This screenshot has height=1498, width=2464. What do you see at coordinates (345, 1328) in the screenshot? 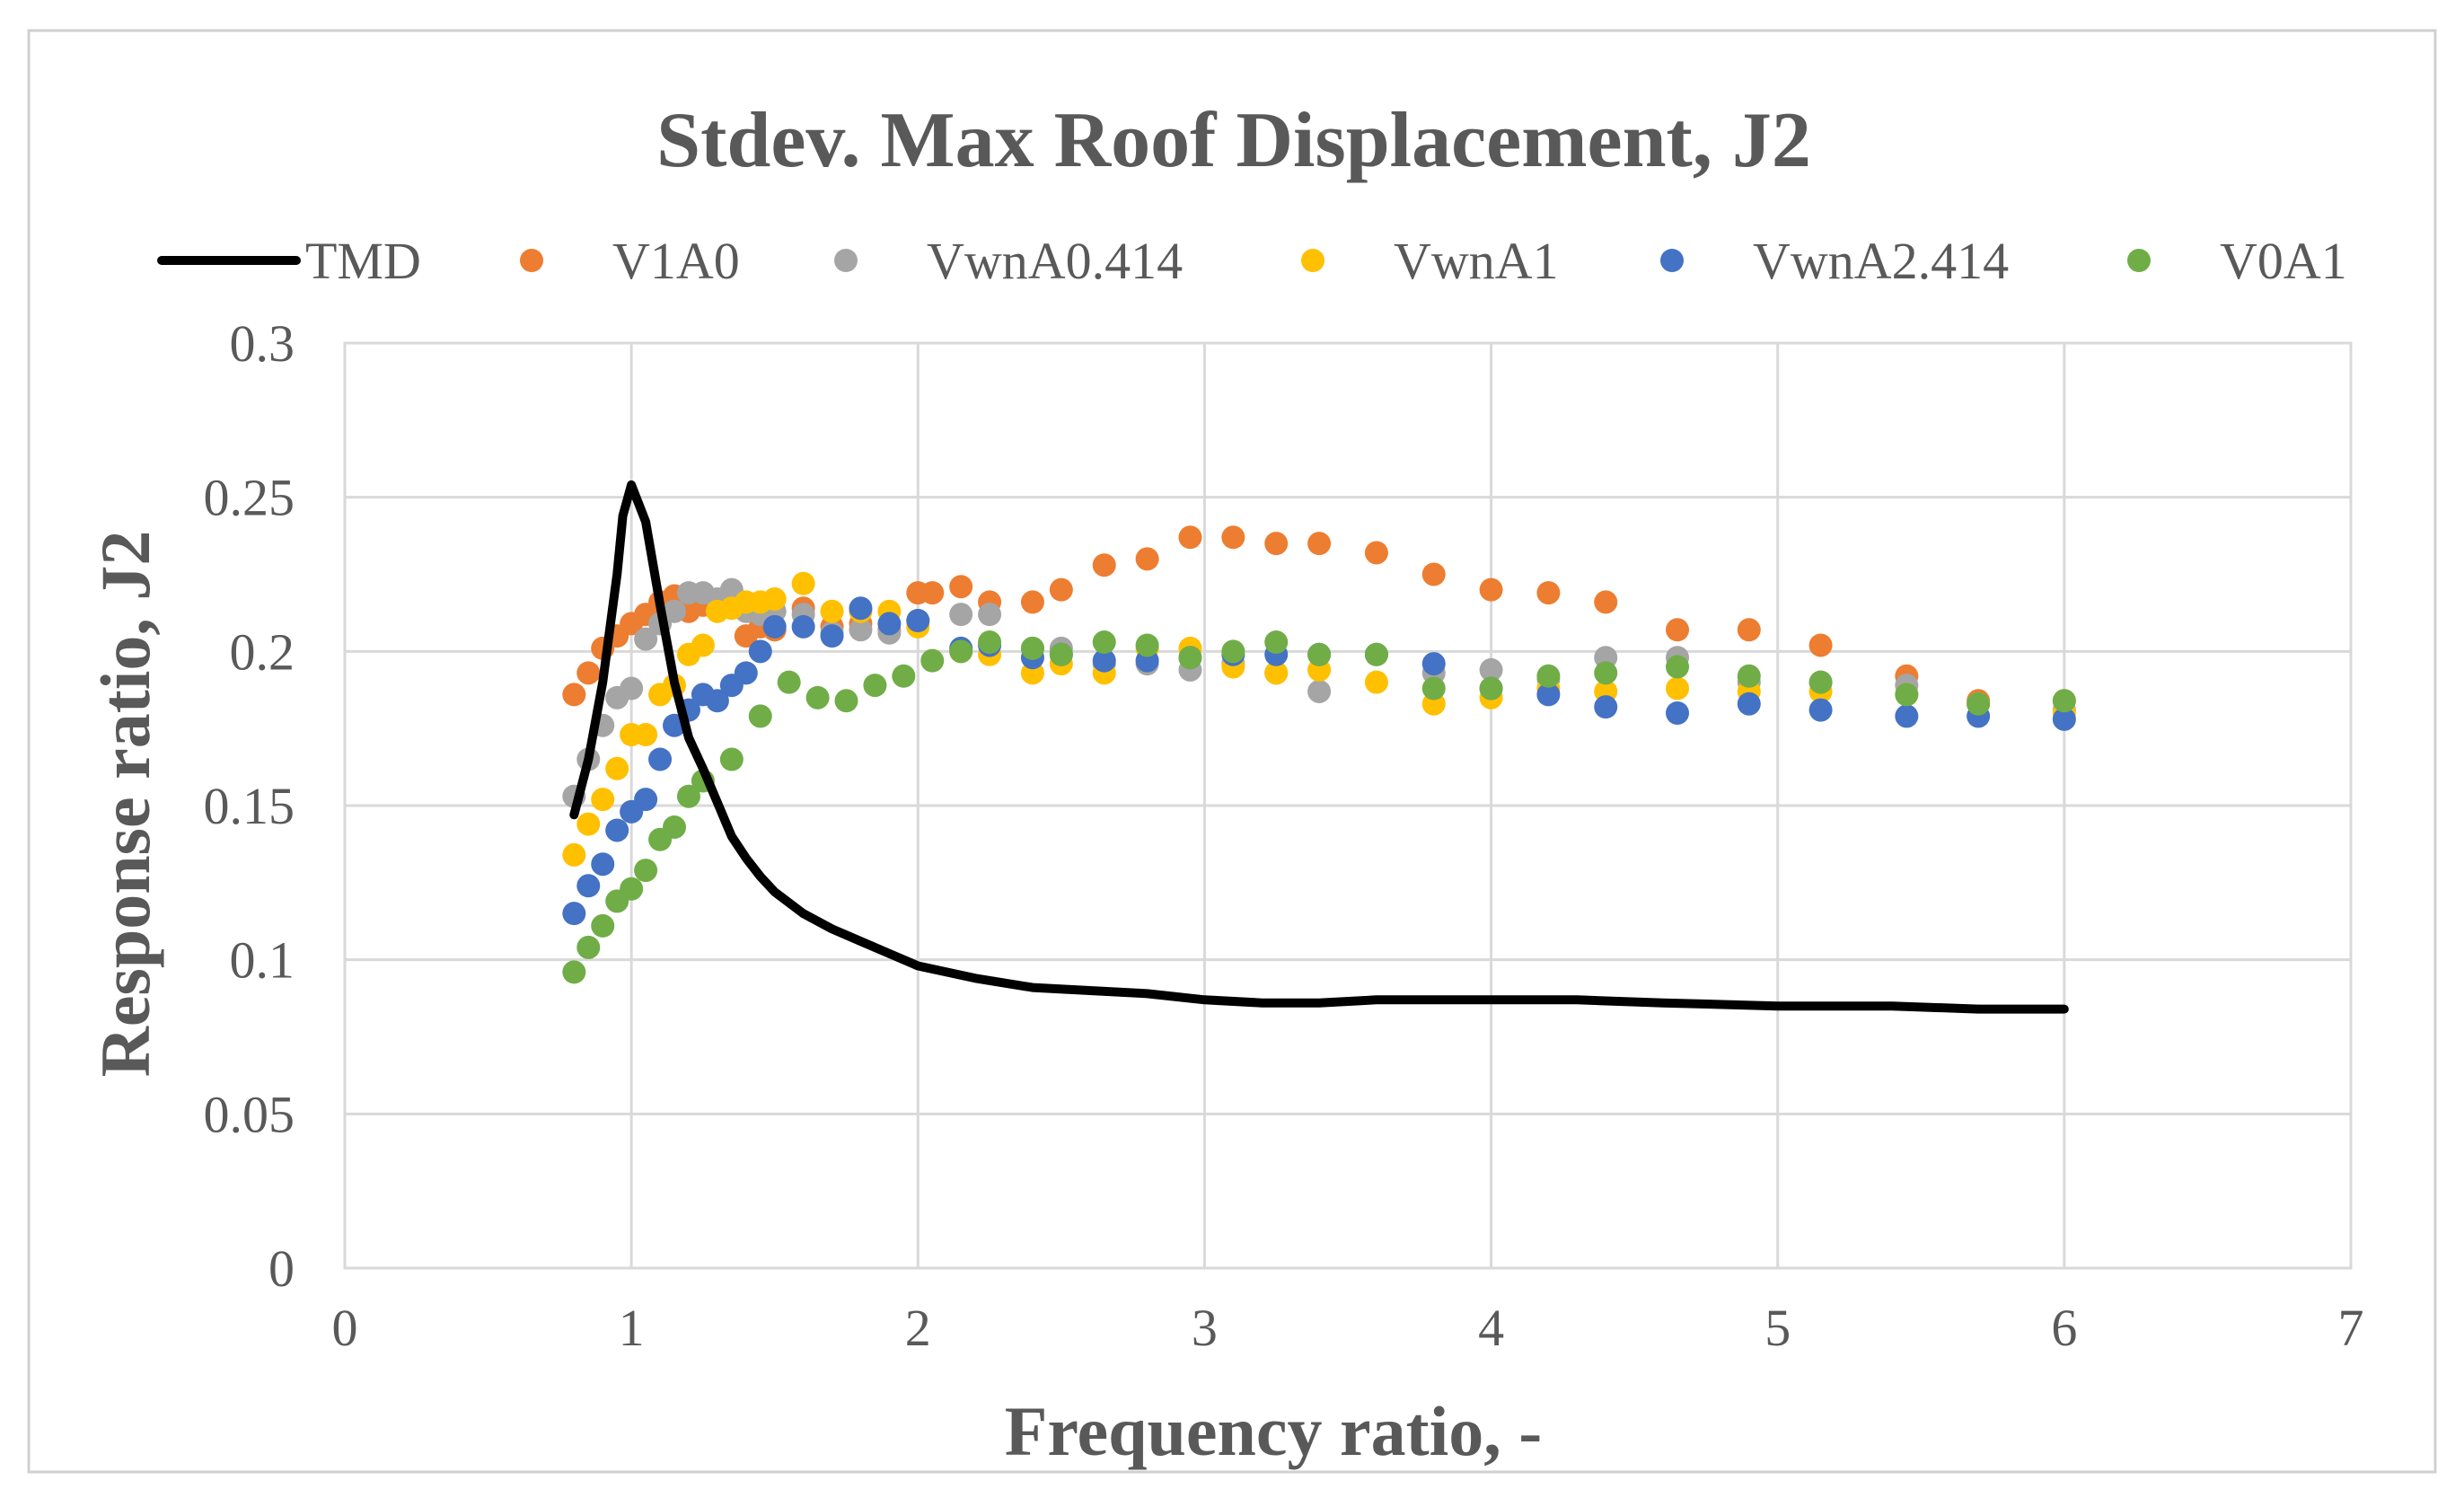
I see `x-tick-label: 0` at bounding box center [345, 1328].